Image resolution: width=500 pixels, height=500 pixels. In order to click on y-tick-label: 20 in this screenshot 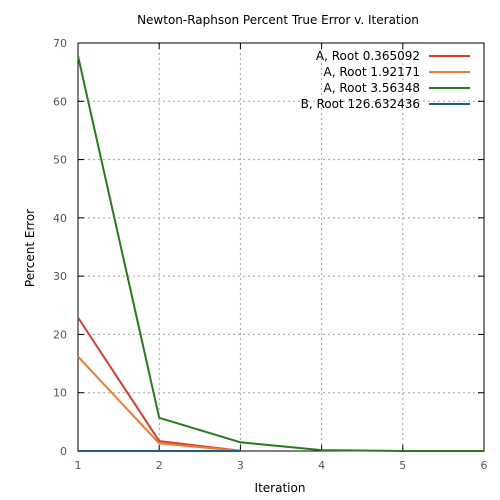, I will do `click(60, 334)`.